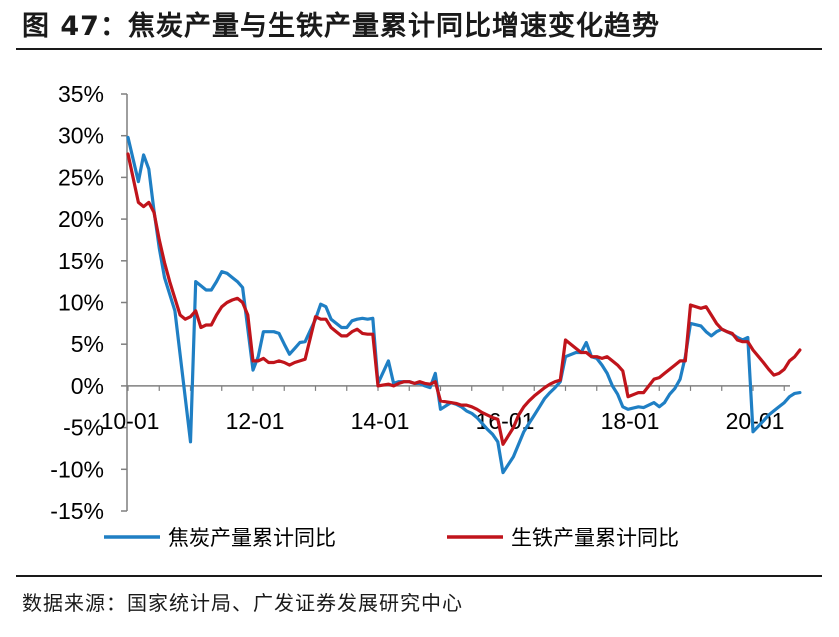  What do you see at coordinates (252, 538) in the screenshot?
I see `legend-label: 焦炭产量累计同比` at bounding box center [252, 538].